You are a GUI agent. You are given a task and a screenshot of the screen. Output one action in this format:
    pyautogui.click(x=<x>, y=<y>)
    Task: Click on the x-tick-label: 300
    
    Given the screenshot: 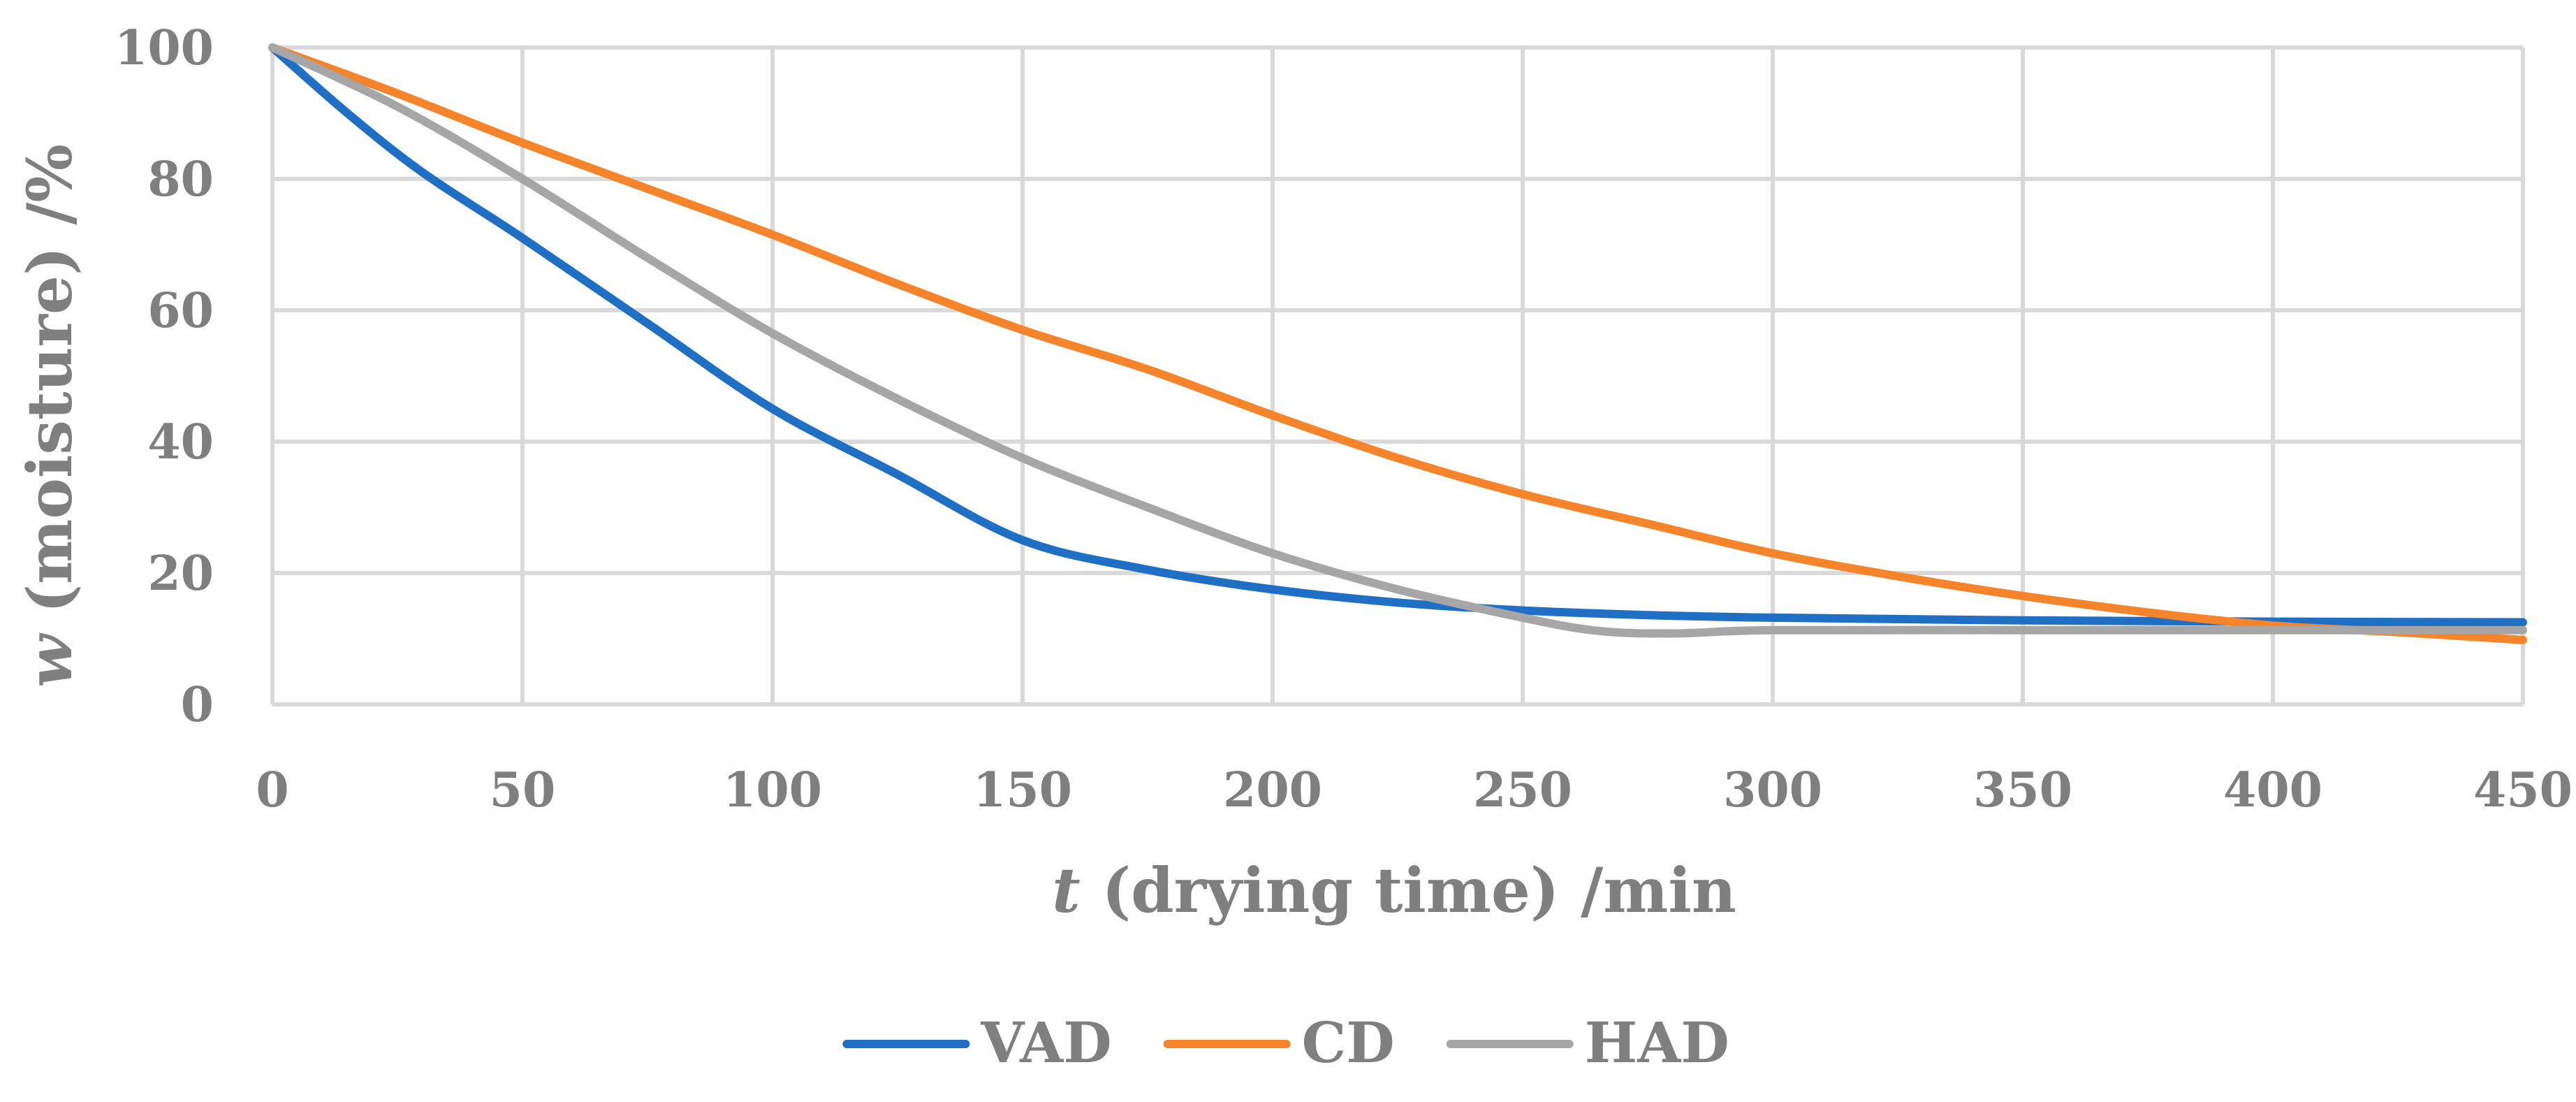 What is the action you would take?
    pyautogui.click(x=1773, y=790)
    